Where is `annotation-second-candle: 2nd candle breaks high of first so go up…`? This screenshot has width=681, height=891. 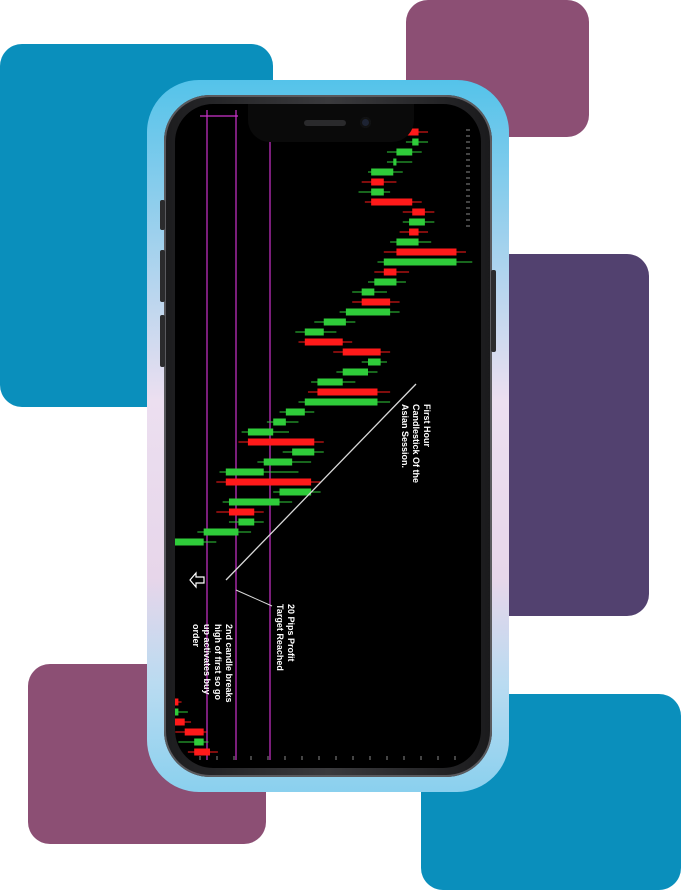 annotation-second-candle: 2nd candle breaks high of first so go up… is located at coordinates (212, 663).